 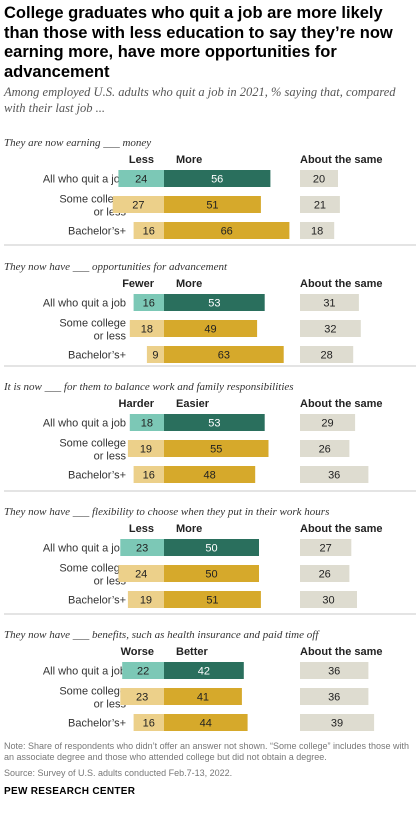 What do you see at coordinates (138, 206) in the screenshot?
I see `negative-value-label: 27` at bounding box center [138, 206].